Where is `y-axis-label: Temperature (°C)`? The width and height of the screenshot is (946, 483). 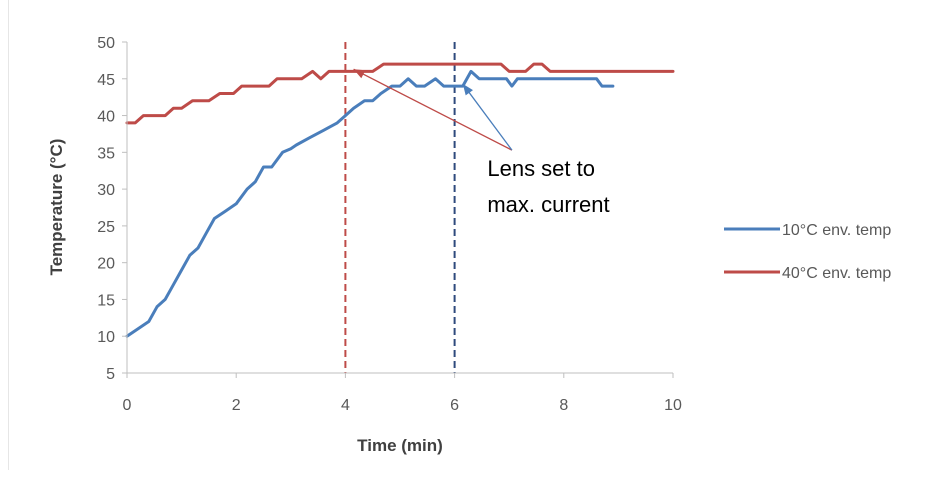
y-axis-label: Temperature (°C) is located at coordinates (56, 207).